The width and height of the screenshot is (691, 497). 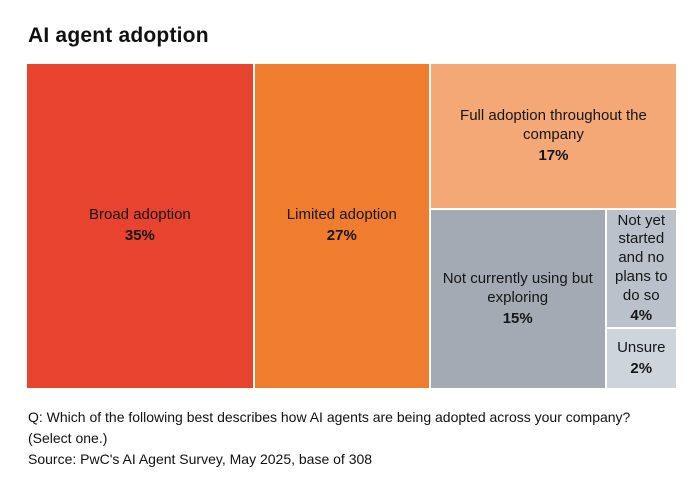 I want to click on treemap-segment-unsure: Unsure 2%, so click(x=641, y=358).